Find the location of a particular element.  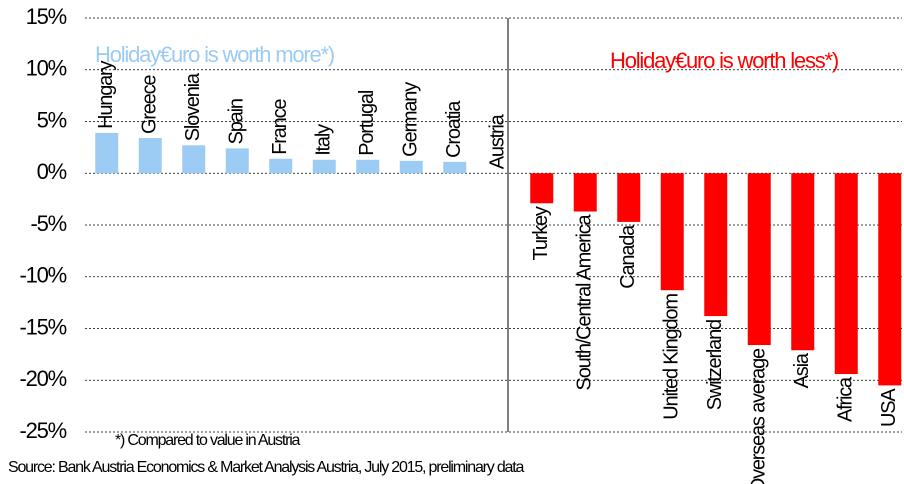

y-tick-label: 10% is located at coordinates (46, 68).